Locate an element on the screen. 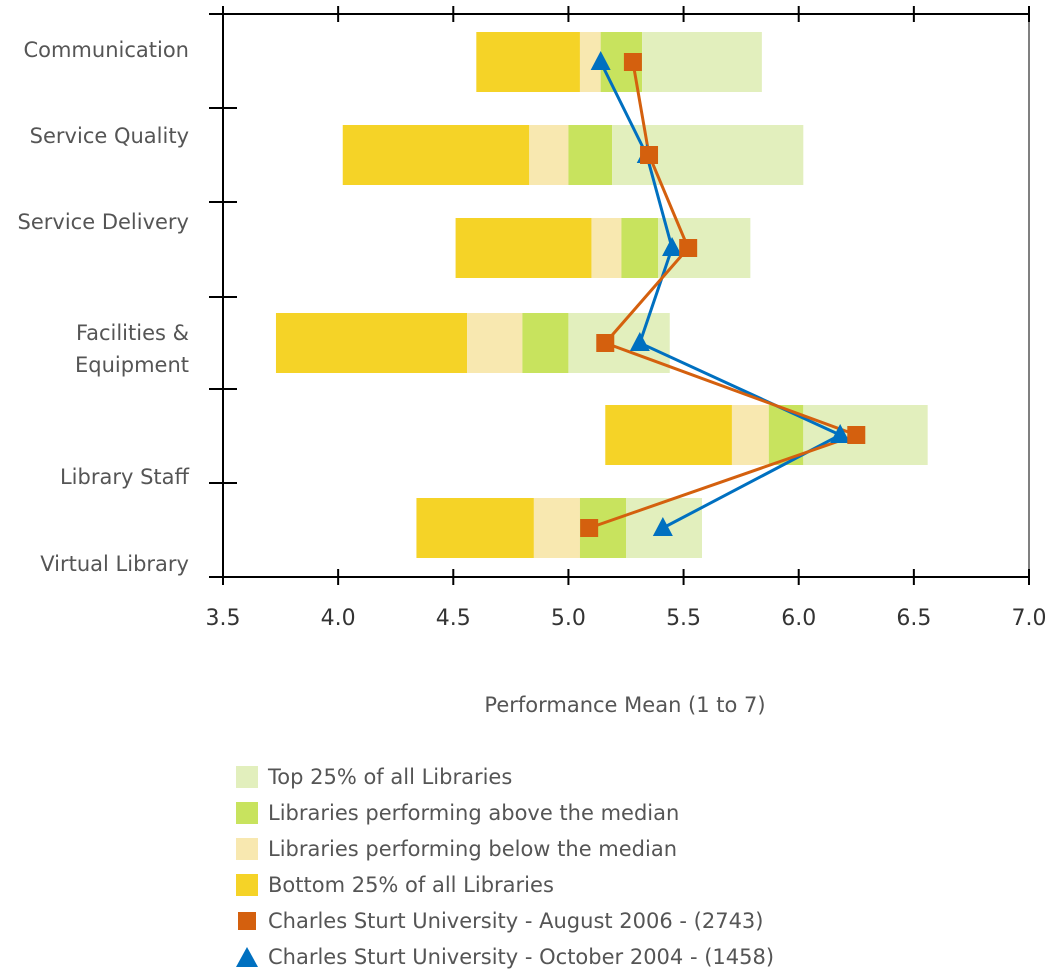  category-label-4: Library Staff is located at coordinates (125, 477).